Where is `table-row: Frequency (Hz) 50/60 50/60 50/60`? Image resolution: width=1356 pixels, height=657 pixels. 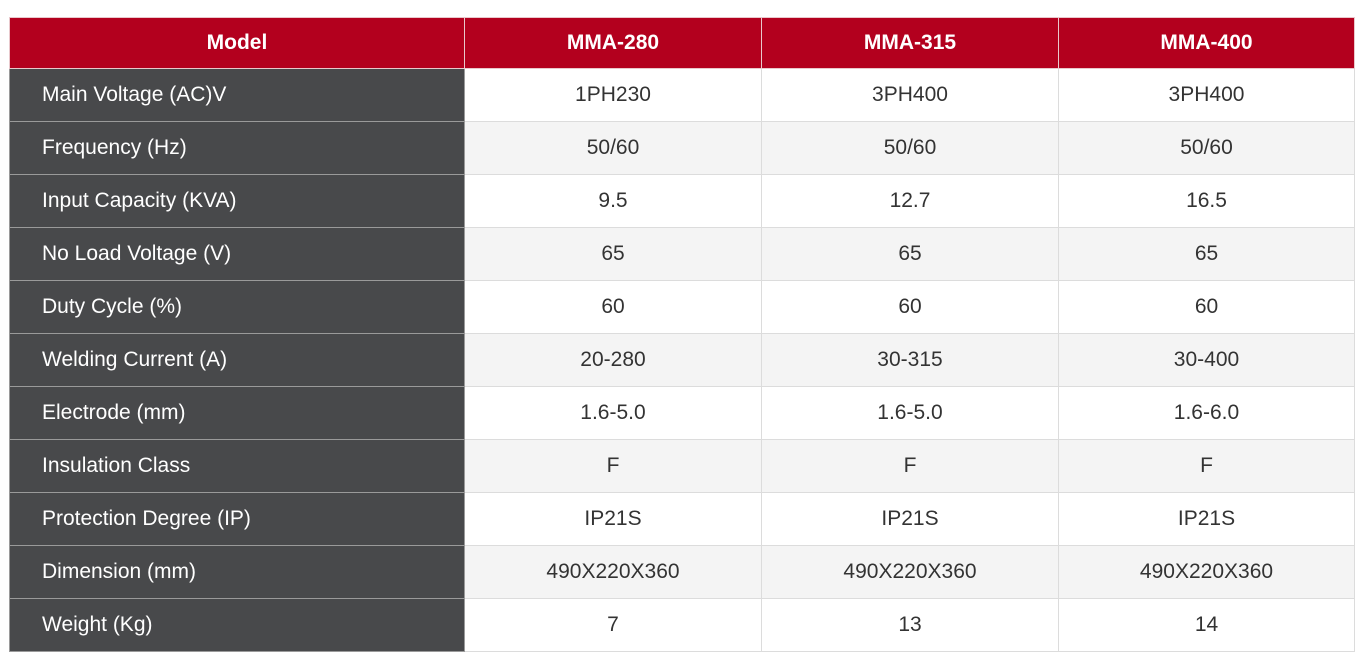
table-row: Frequency (Hz) 50/60 50/60 50/60 is located at coordinates (682, 148).